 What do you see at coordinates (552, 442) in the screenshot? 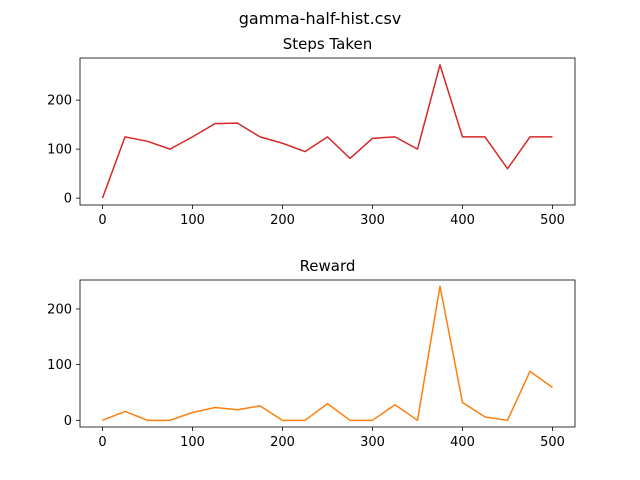
I see `reward-x-tick-label: 500` at bounding box center [552, 442].